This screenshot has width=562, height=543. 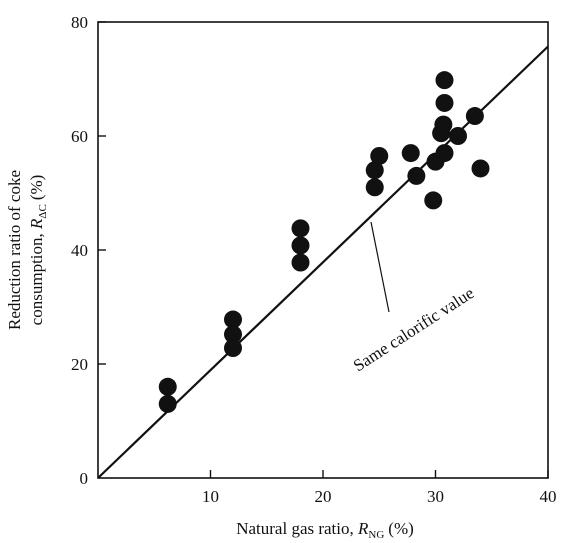 What do you see at coordinates (79, 136) in the screenshot?
I see `y-tick-label: 60` at bounding box center [79, 136].